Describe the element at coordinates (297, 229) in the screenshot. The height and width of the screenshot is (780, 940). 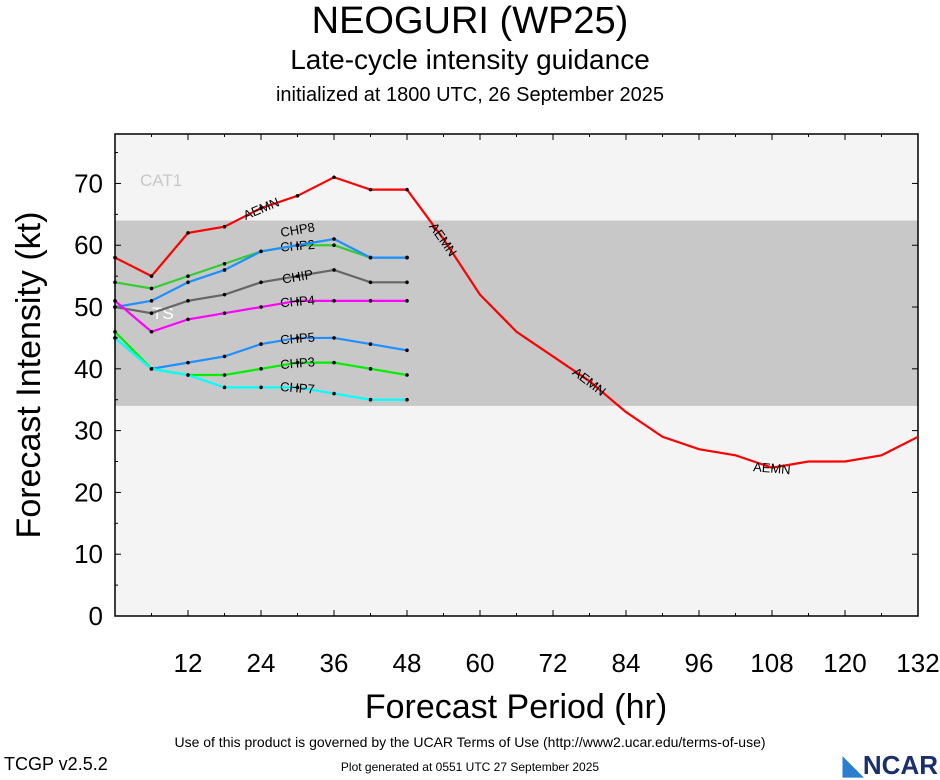
I see `series-label-chp8: CHP8` at that location.